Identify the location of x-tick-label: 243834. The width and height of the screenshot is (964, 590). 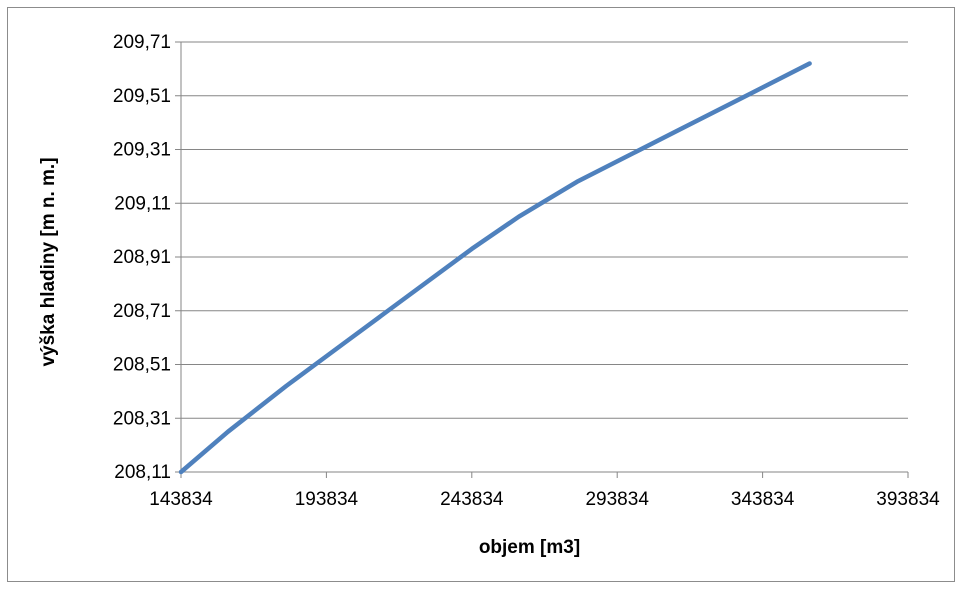
(472, 499).